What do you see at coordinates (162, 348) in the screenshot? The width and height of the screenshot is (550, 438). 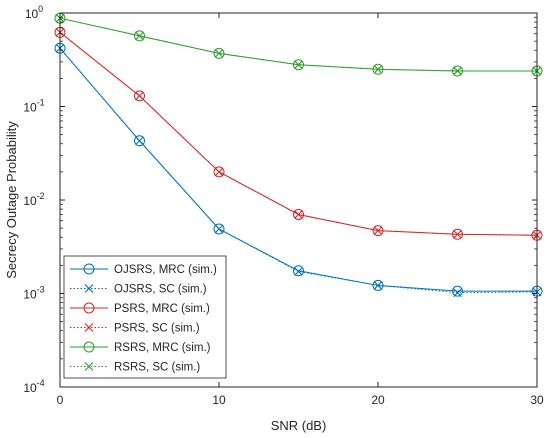 I see `legend-label: RSRS, MRC (sim.)` at bounding box center [162, 348].